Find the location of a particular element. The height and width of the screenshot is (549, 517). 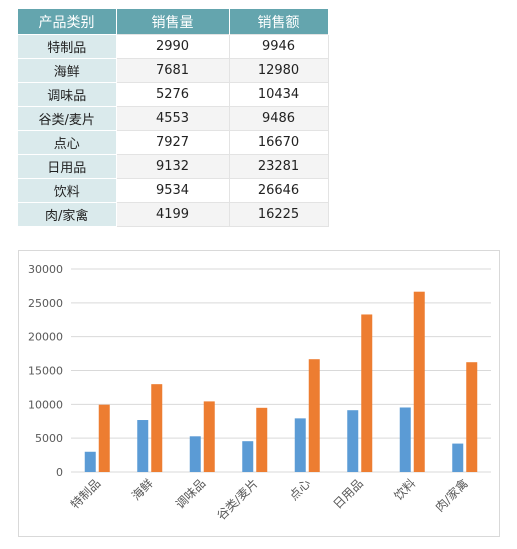

amount-cell: 26646 is located at coordinates (278, 190).